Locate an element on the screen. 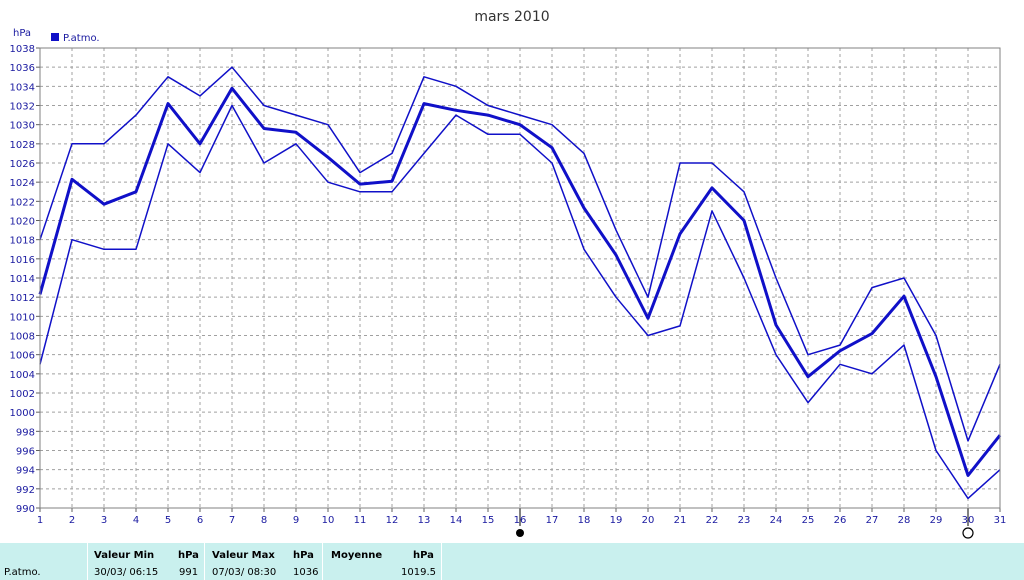 The width and height of the screenshot is (1024, 580). x-tick-label: 27 is located at coordinates (872, 520).